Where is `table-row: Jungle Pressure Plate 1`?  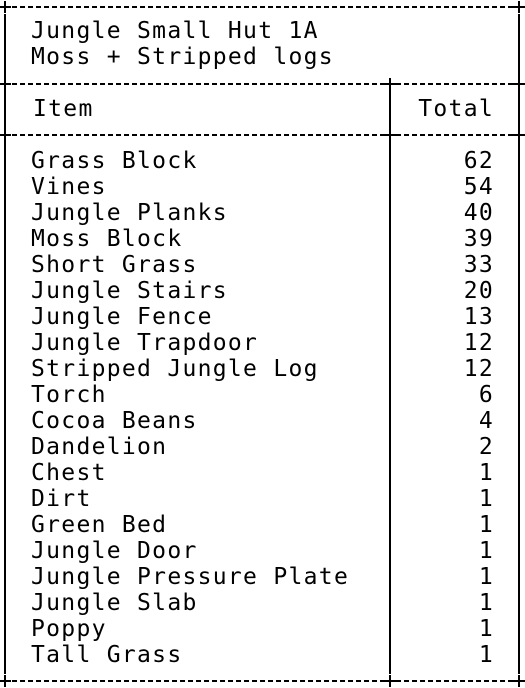
table-row: Jungle Pressure Plate 1 is located at coordinates (262, 577).